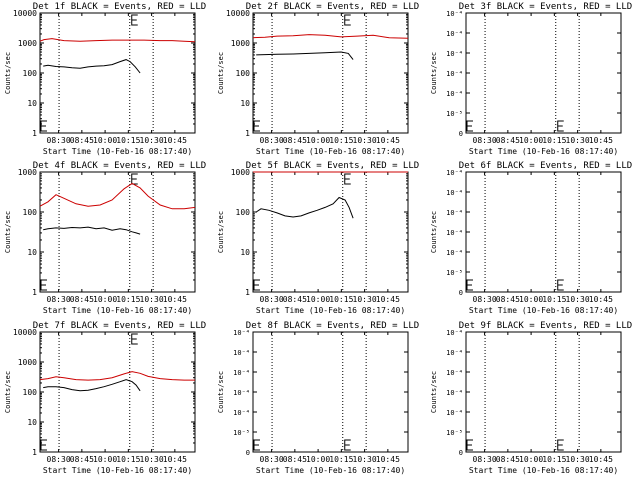 Image resolution: width=640 pixels, height=480 pixels. I want to click on y-tick-label: 10, so click(32, 103).